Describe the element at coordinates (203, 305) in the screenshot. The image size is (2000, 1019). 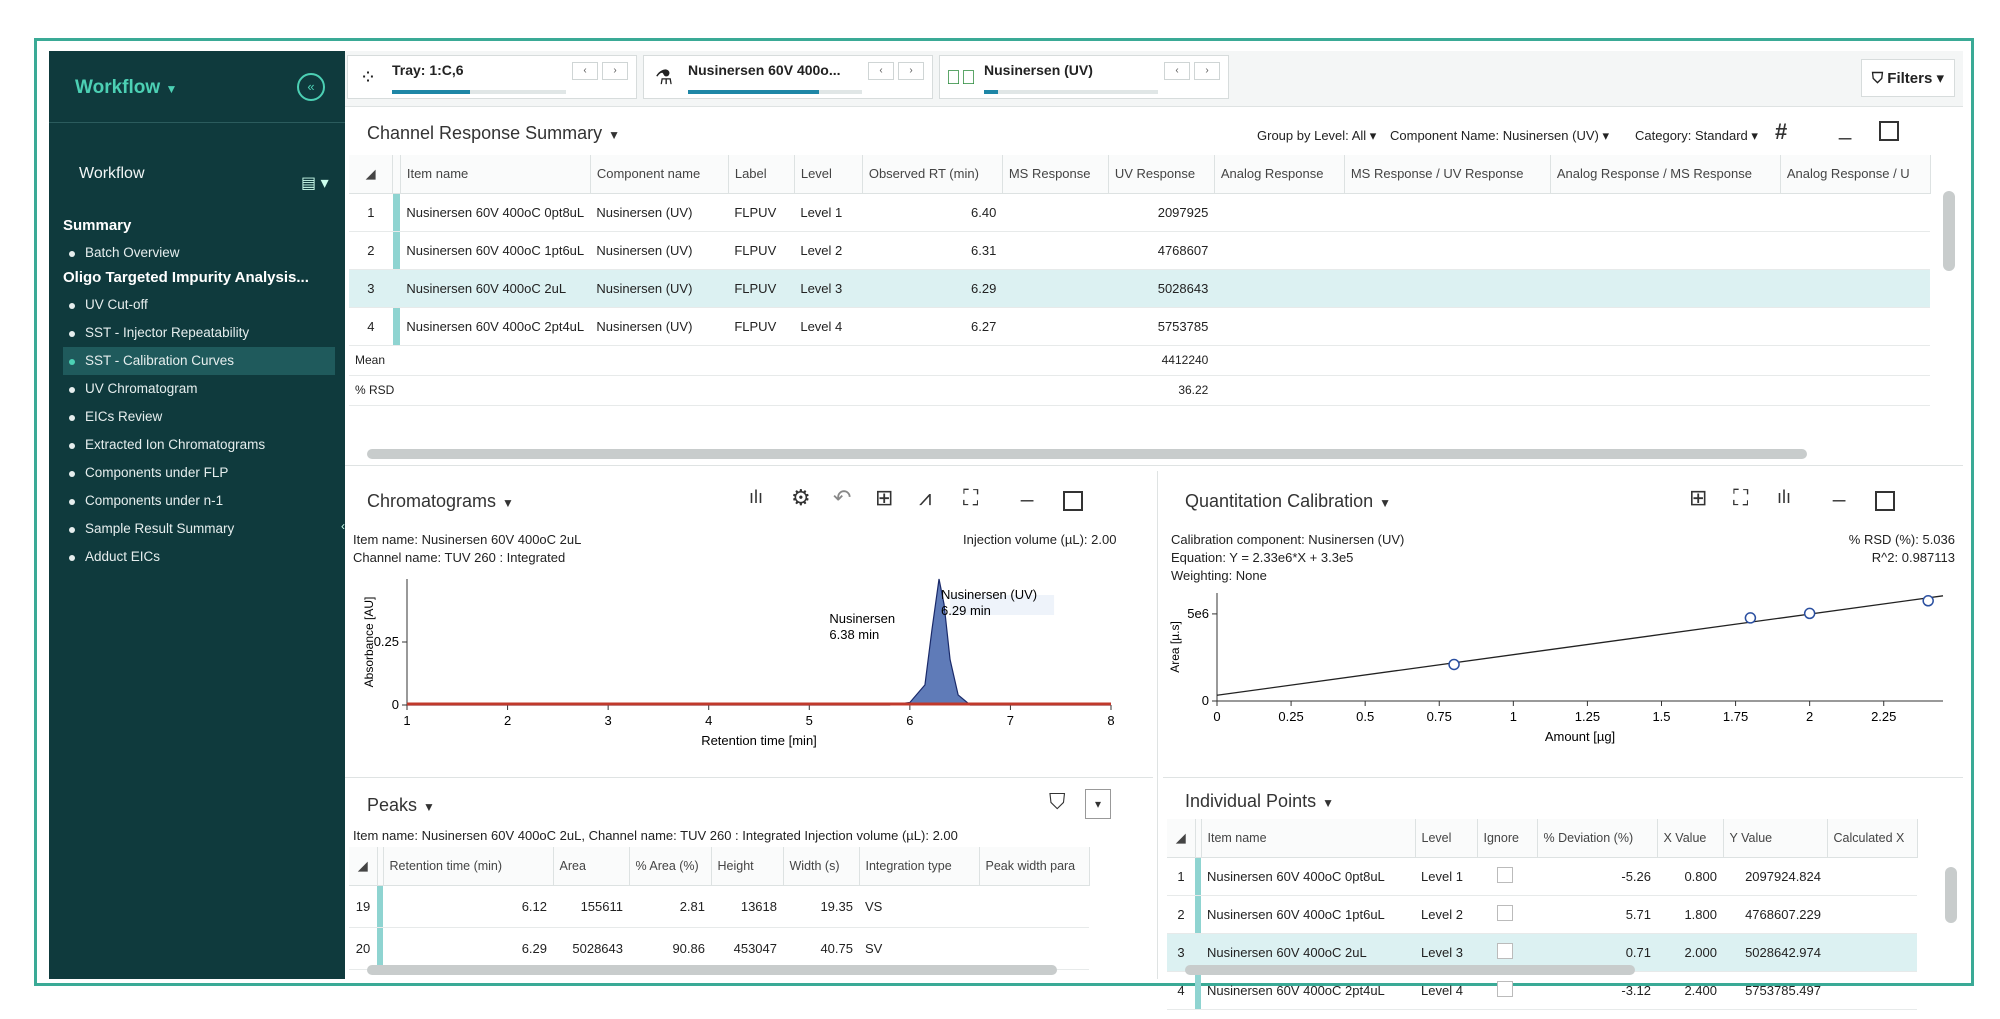
I see `sidebar-item: UV Cut-off` at that location.